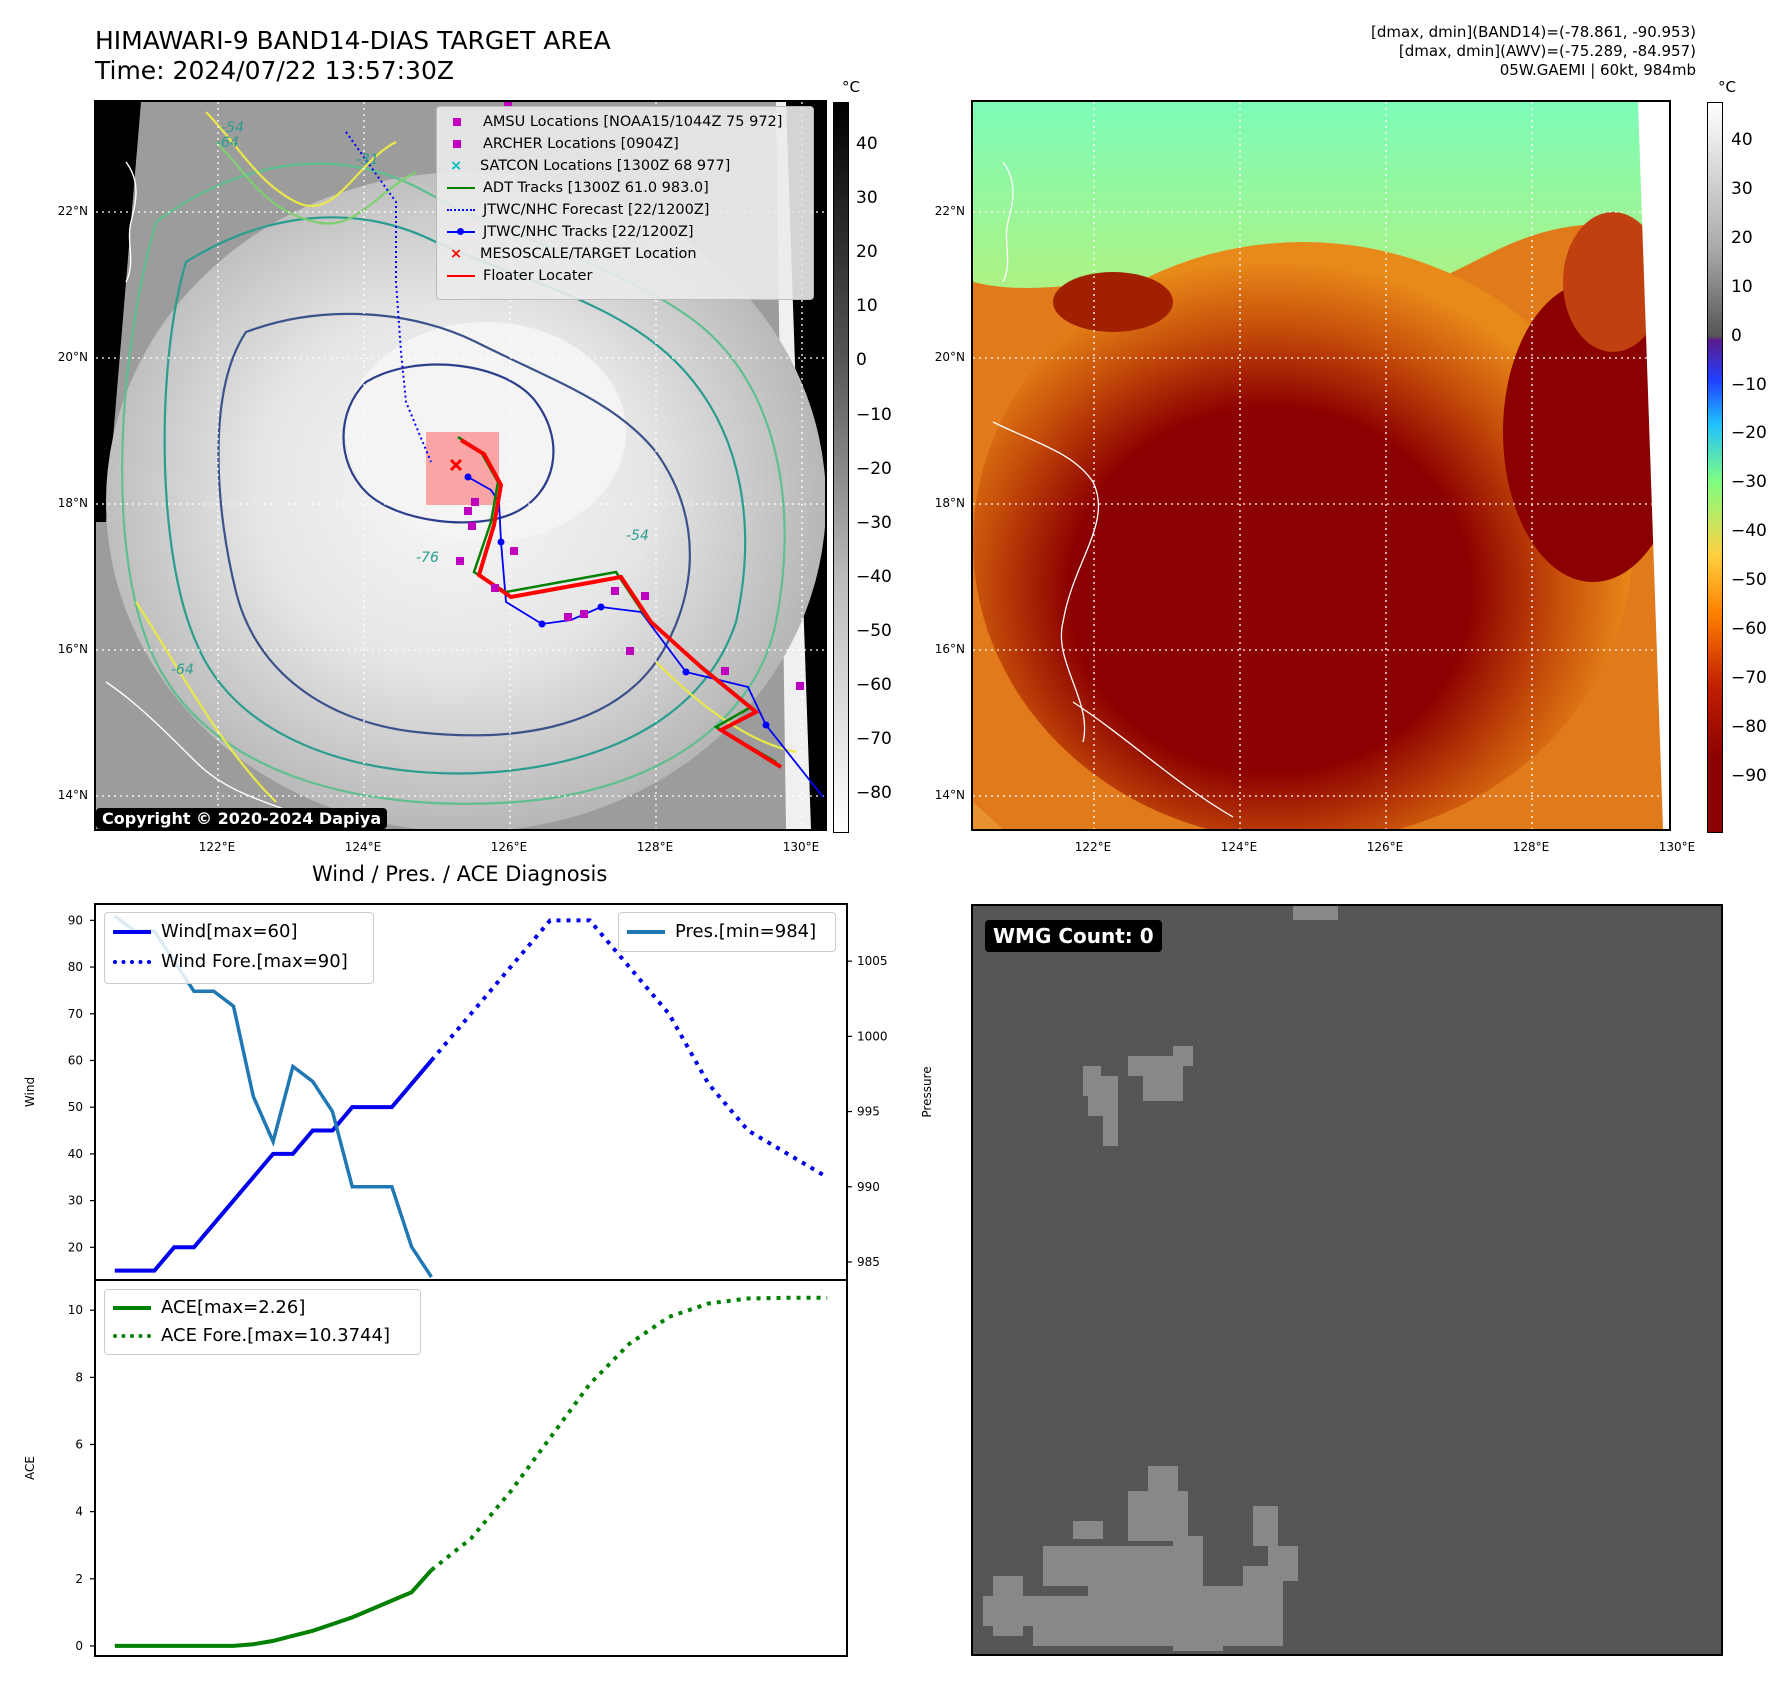 Image resolution: width=1788 pixels, height=1690 pixels. What do you see at coordinates (949, 357) in the screenshot?
I see `lat-tick-label: 20°N` at bounding box center [949, 357].